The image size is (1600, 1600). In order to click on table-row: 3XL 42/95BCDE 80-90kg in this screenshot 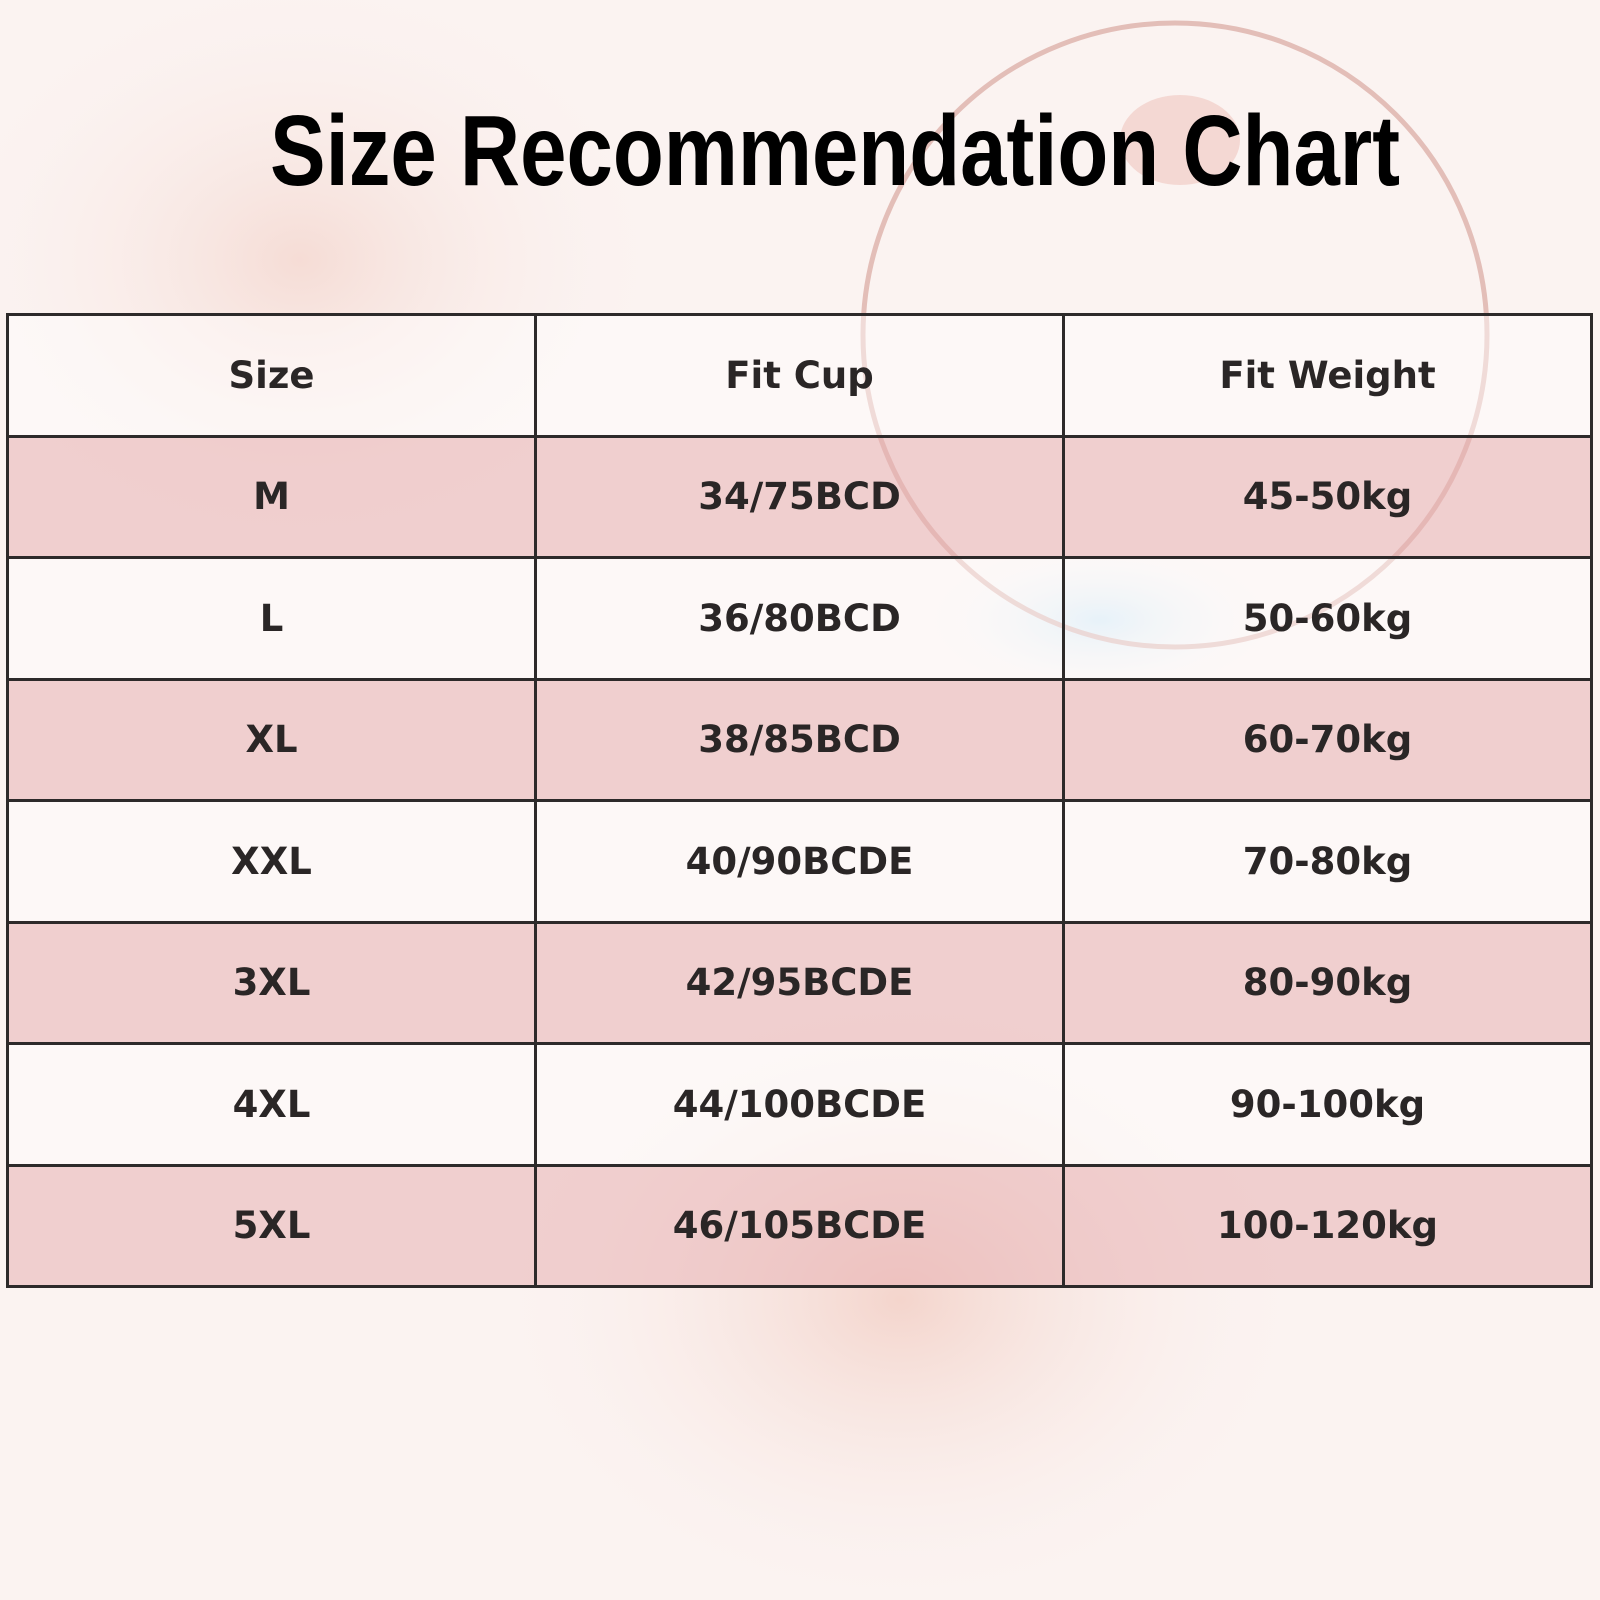, I will do `click(799, 982)`.